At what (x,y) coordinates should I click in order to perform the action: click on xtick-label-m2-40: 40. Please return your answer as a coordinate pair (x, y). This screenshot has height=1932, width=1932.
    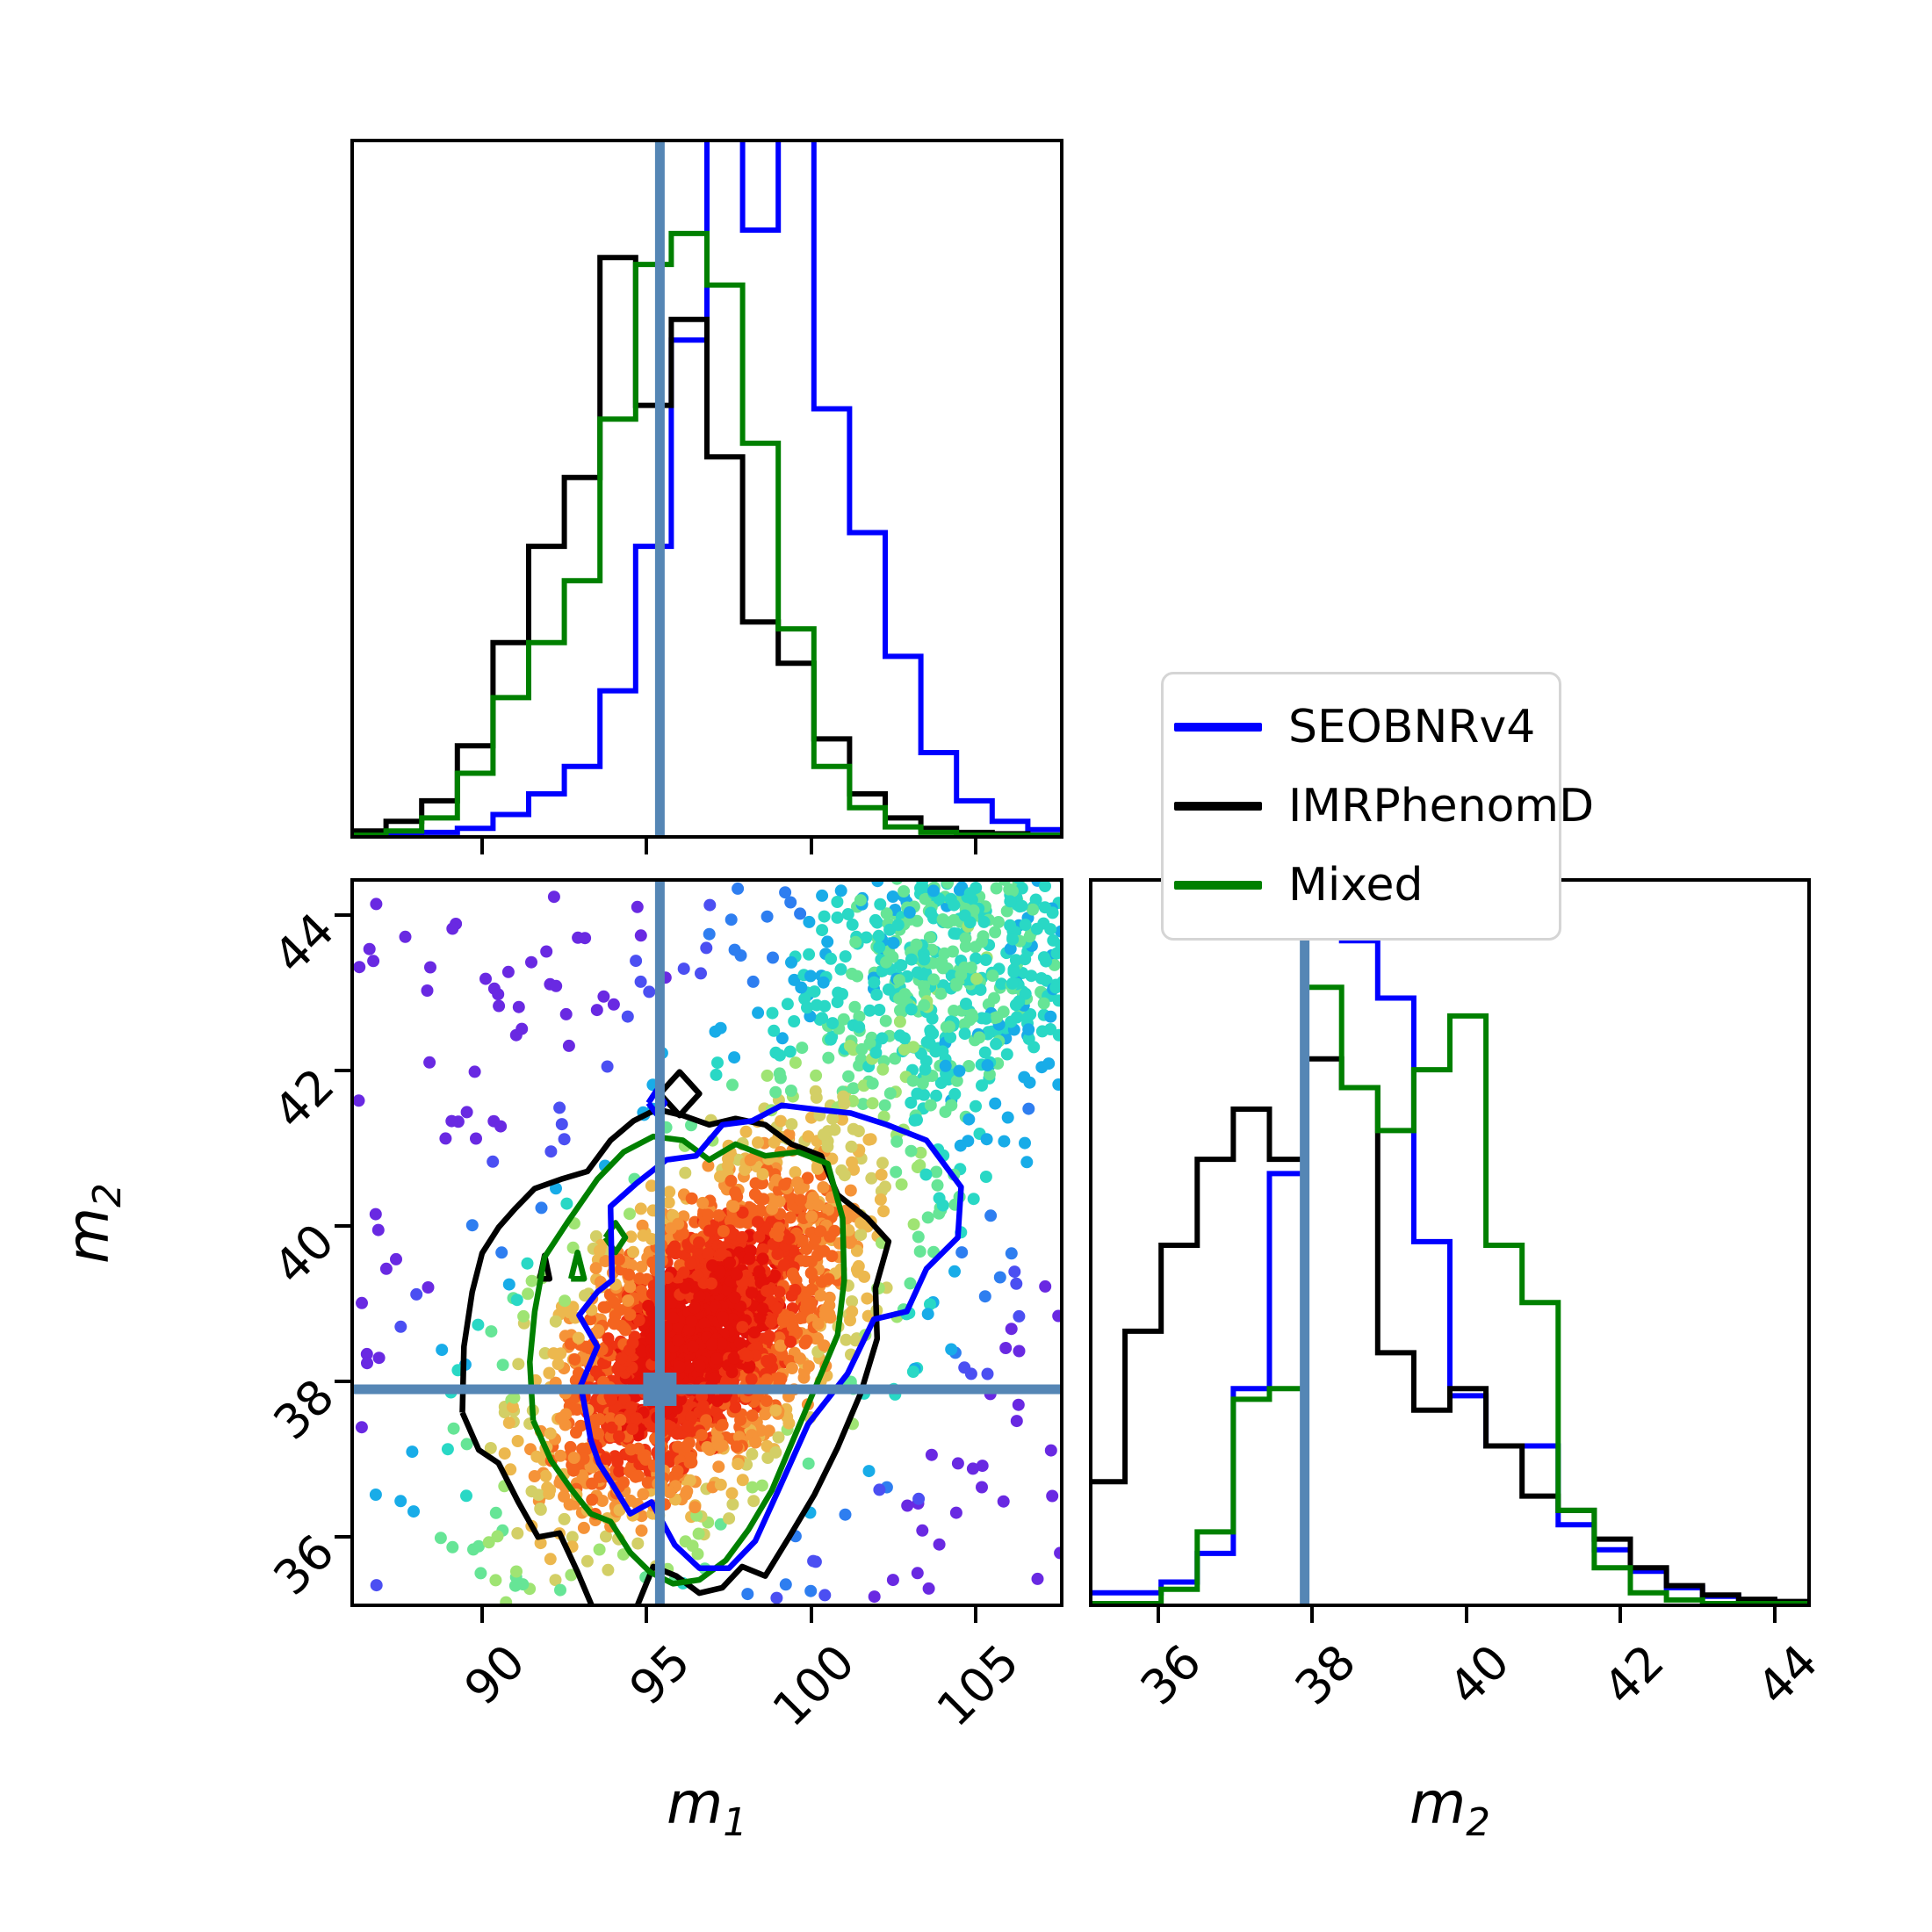
    Looking at the image, I should click on (1479, 1675).